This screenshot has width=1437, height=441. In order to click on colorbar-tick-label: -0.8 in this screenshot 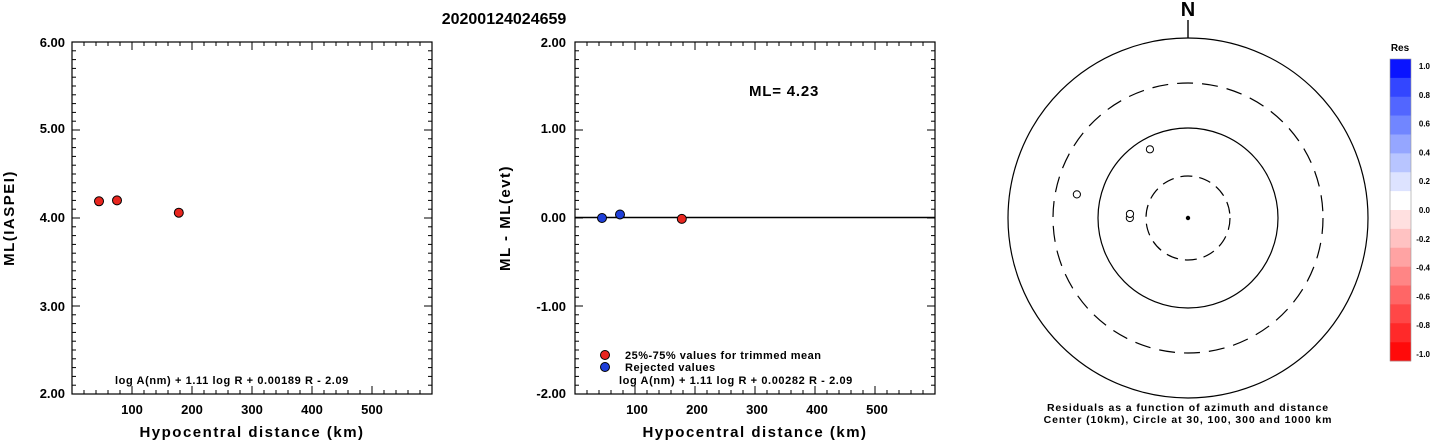, I will do `click(1423, 325)`.